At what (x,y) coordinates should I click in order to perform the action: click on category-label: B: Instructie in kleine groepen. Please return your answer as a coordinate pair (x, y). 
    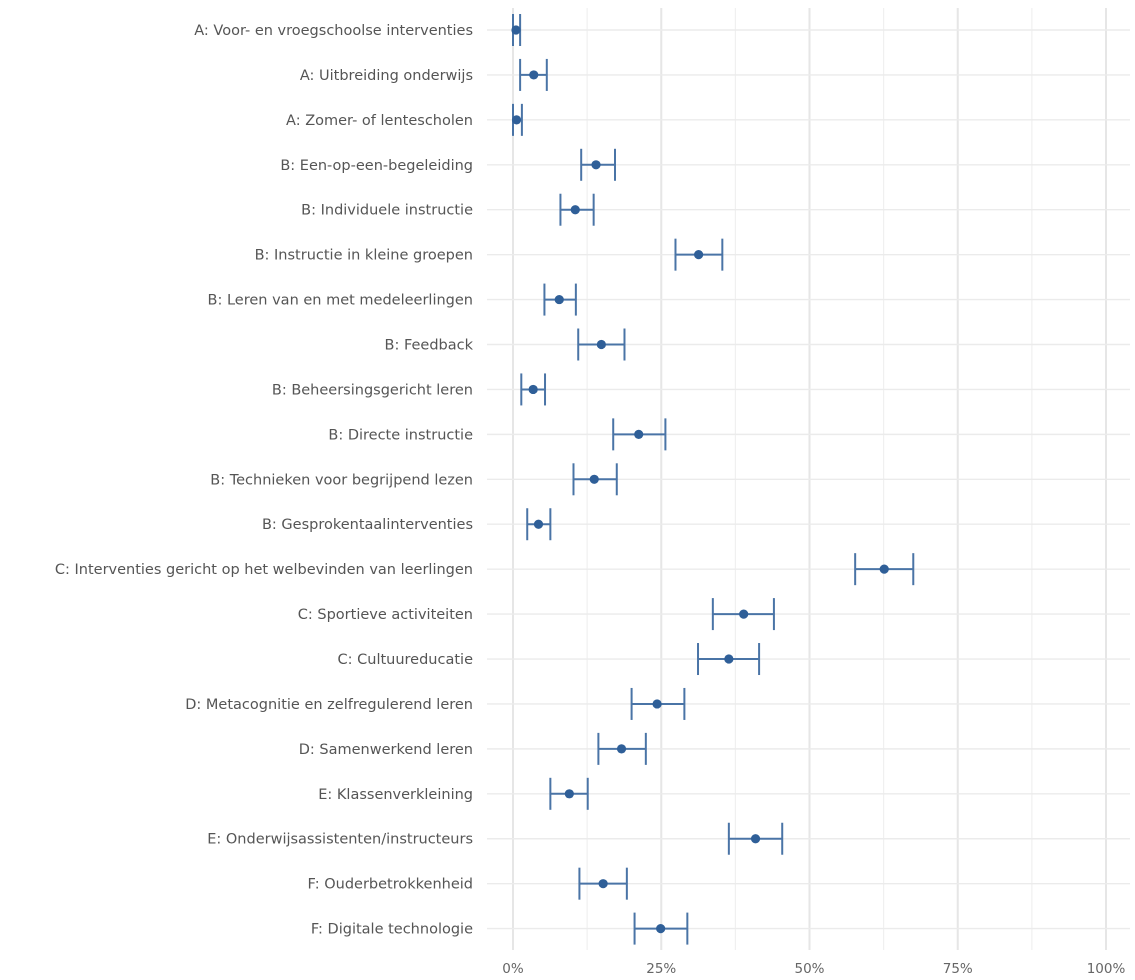
    Looking at the image, I should click on (364, 256).